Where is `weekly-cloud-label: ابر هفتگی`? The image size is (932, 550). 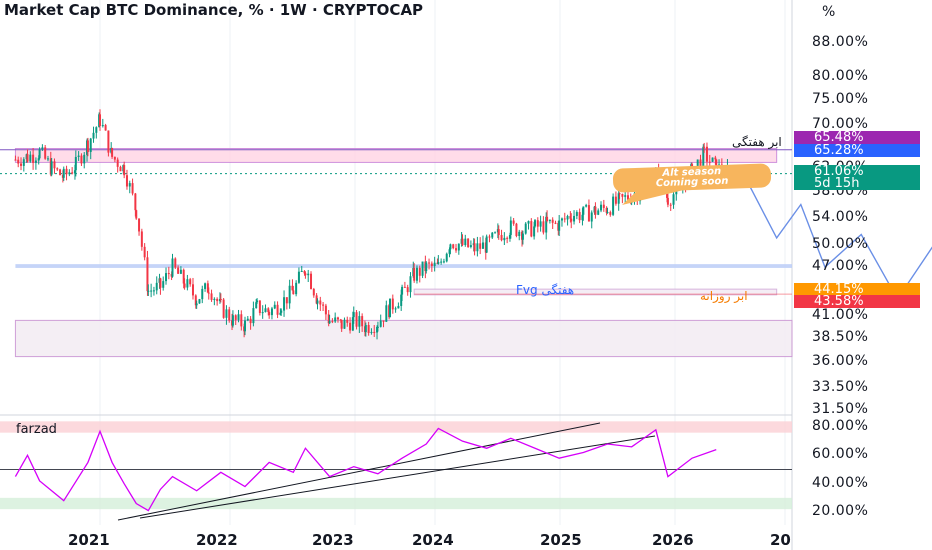
weekly-cloud-label: ابر هفتگی is located at coordinates (757, 142).